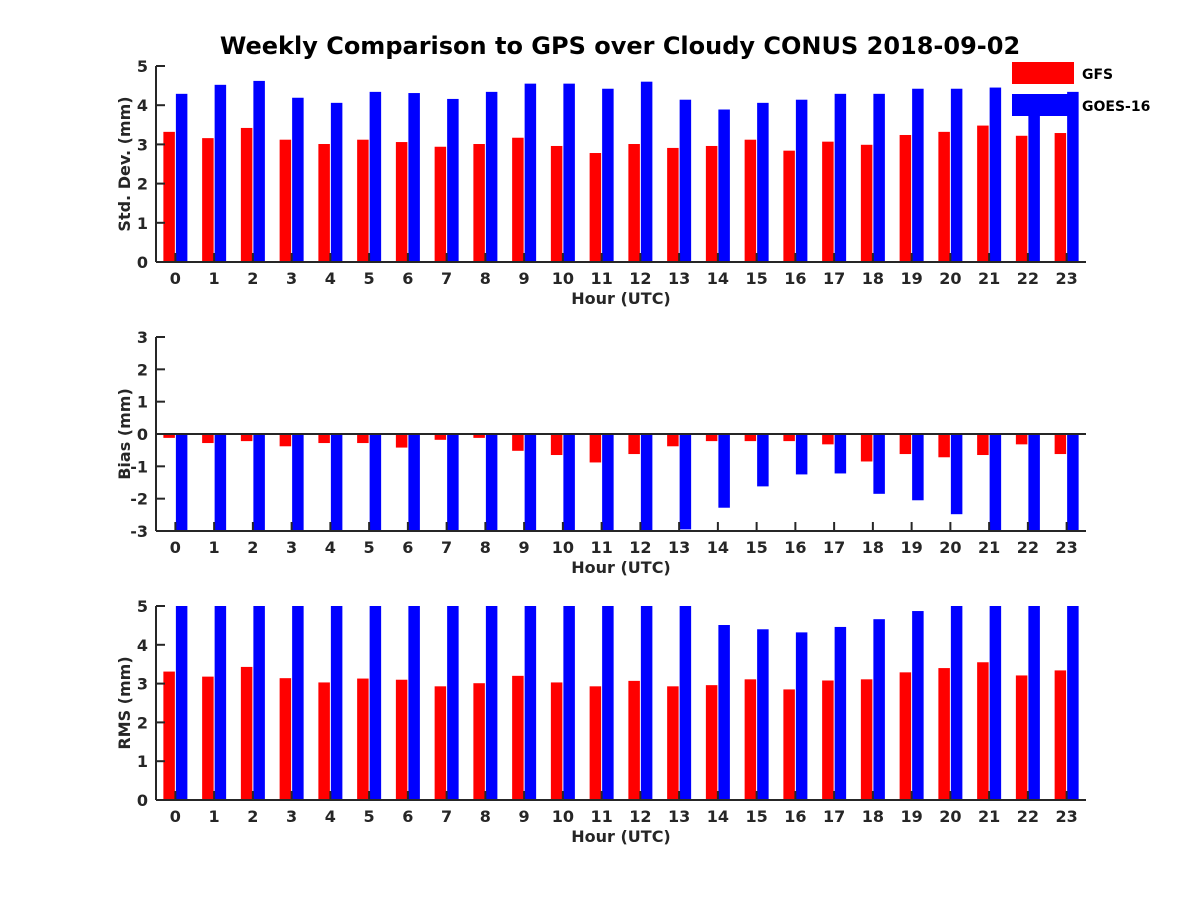  What do you see at coordinates (142, 434) in the screenshot?
I see `y-tick-label: 0` at bounding box center [142, 434].